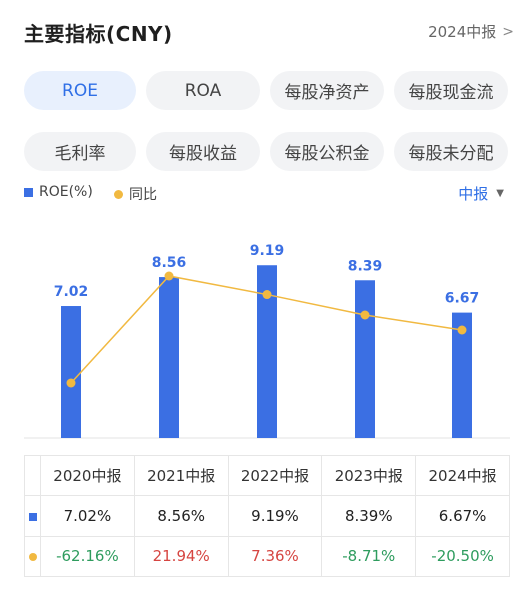 The height and width of the screenshot is (597, 528). I want to click on table-row-yoy: -62.16% 21.94% 7.36% -8.71% -20.50%, so click(267, 556).